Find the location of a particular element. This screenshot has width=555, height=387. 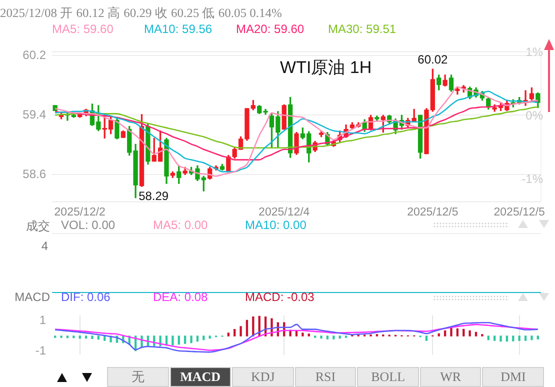

series-label: MACD: -0.03 is located at coordinates (279, 297).